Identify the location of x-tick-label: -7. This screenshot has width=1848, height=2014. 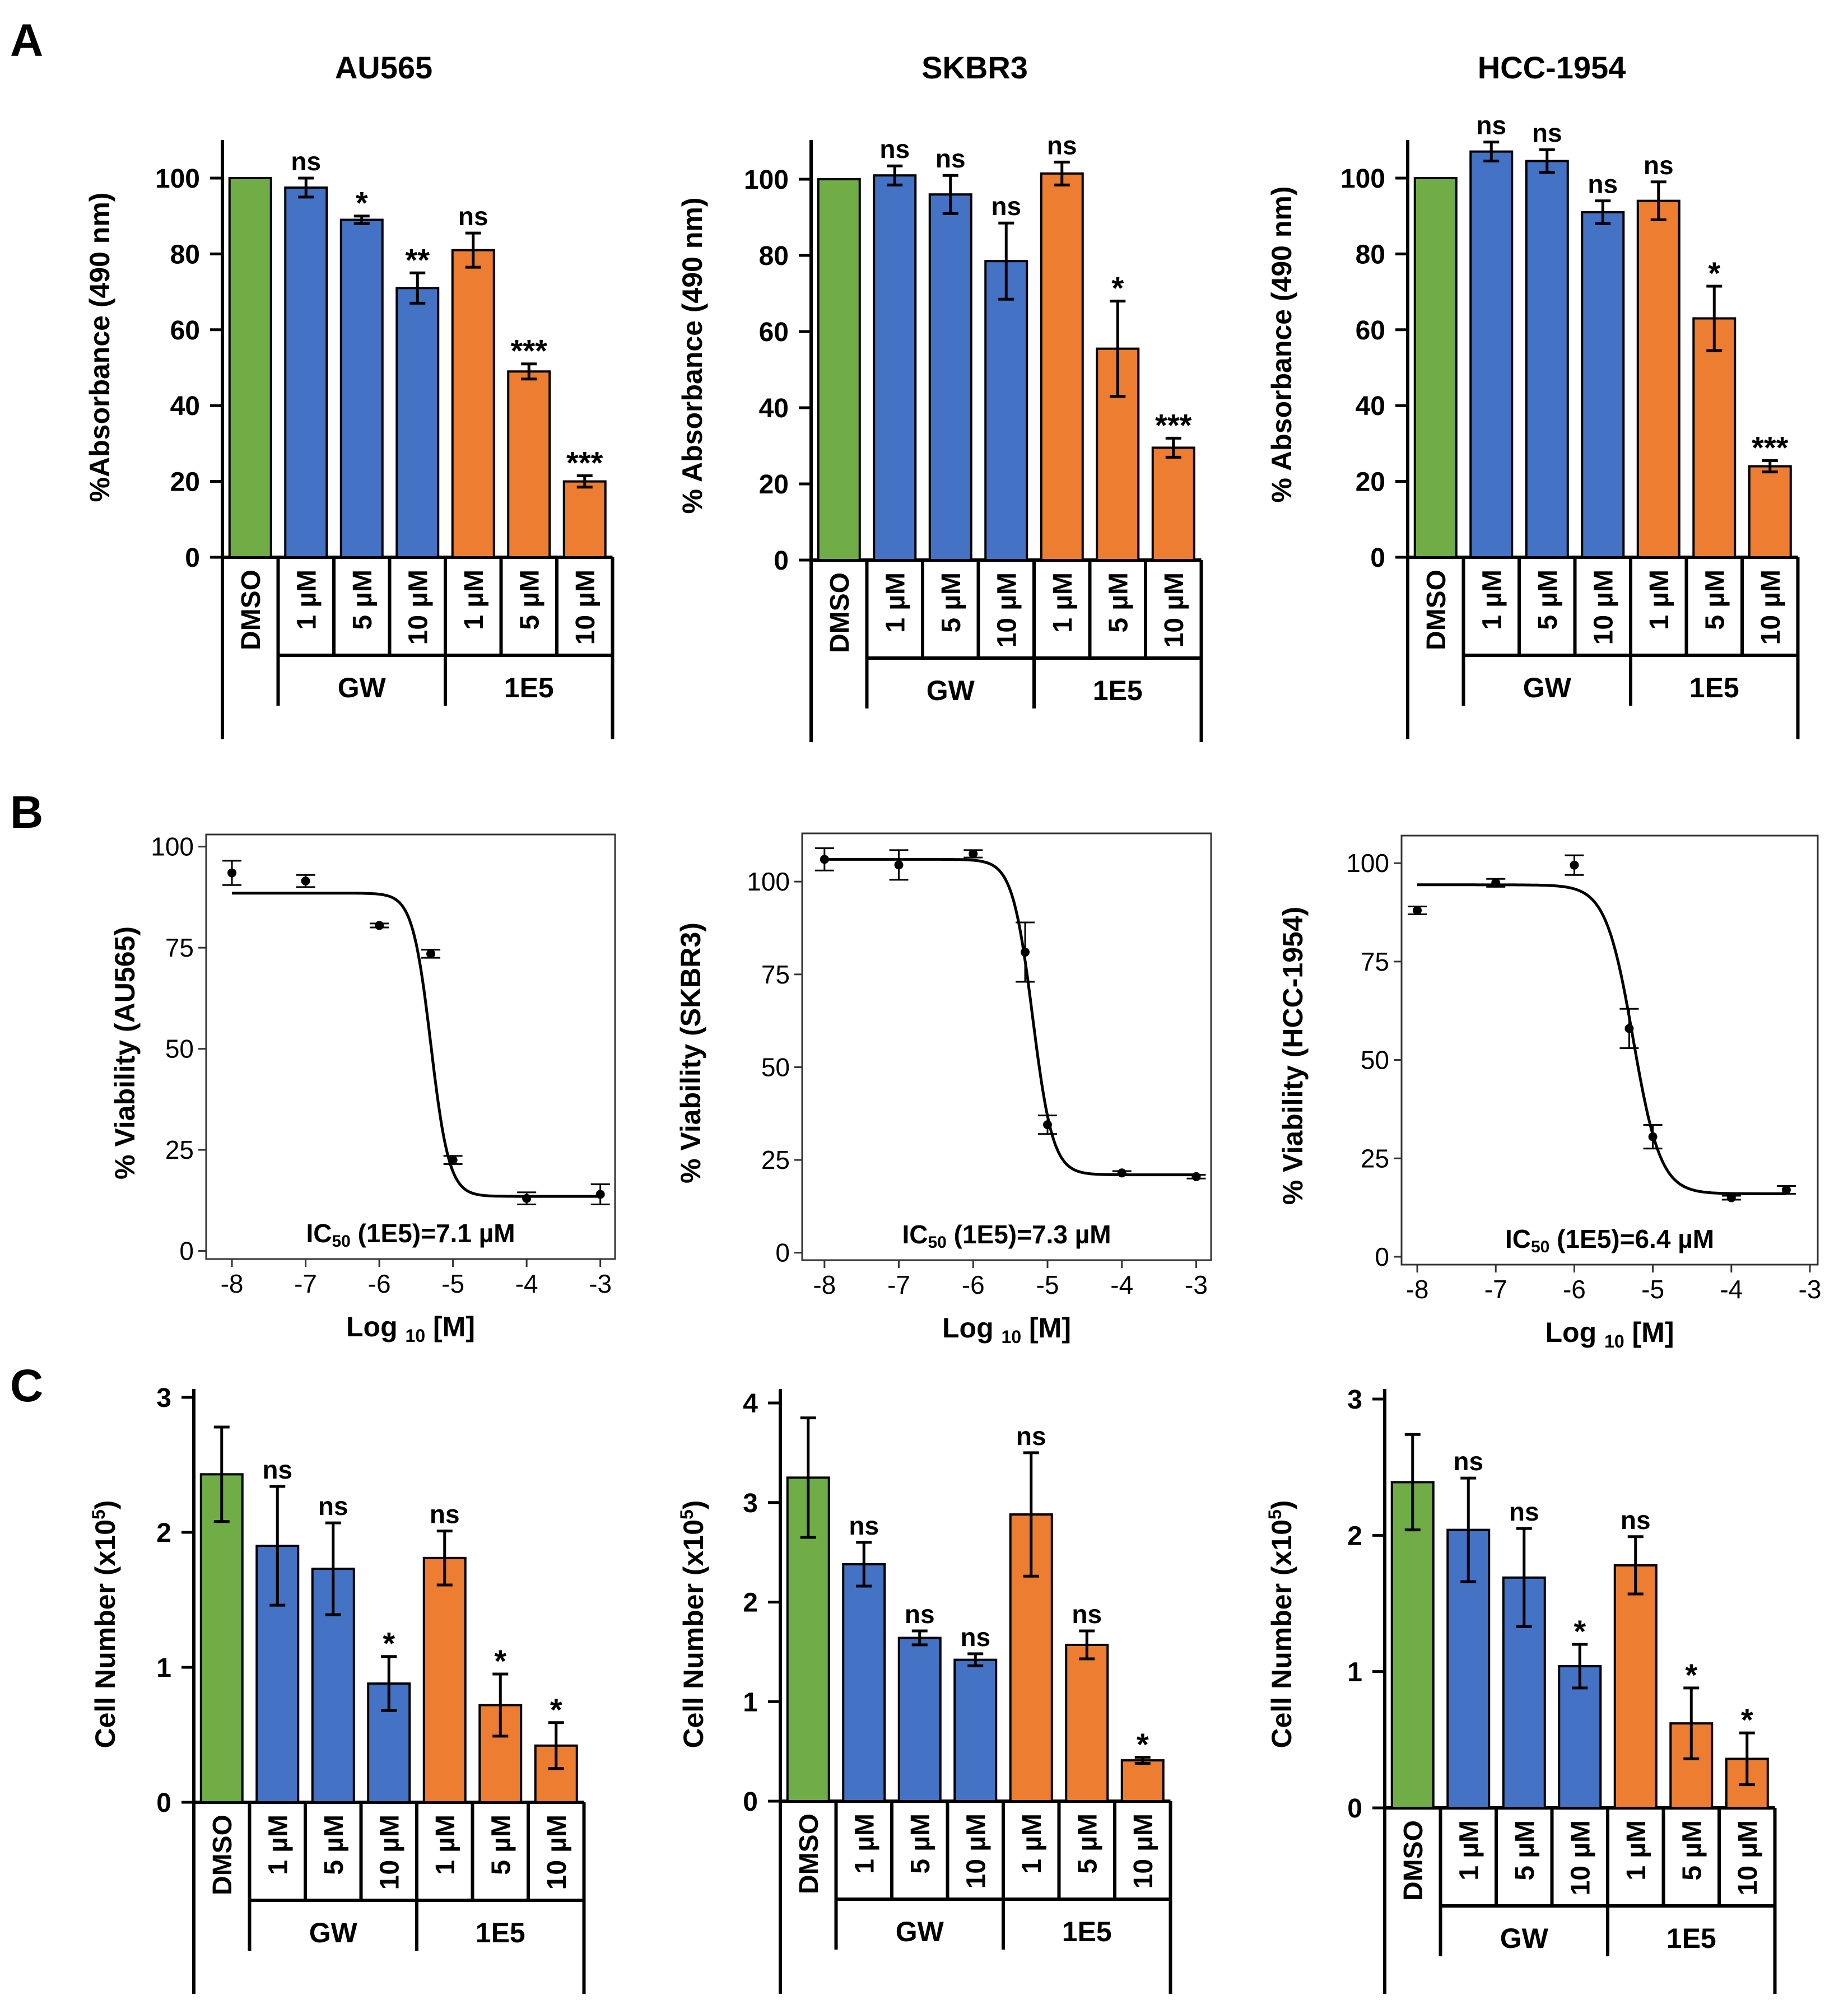
(305, 1283).